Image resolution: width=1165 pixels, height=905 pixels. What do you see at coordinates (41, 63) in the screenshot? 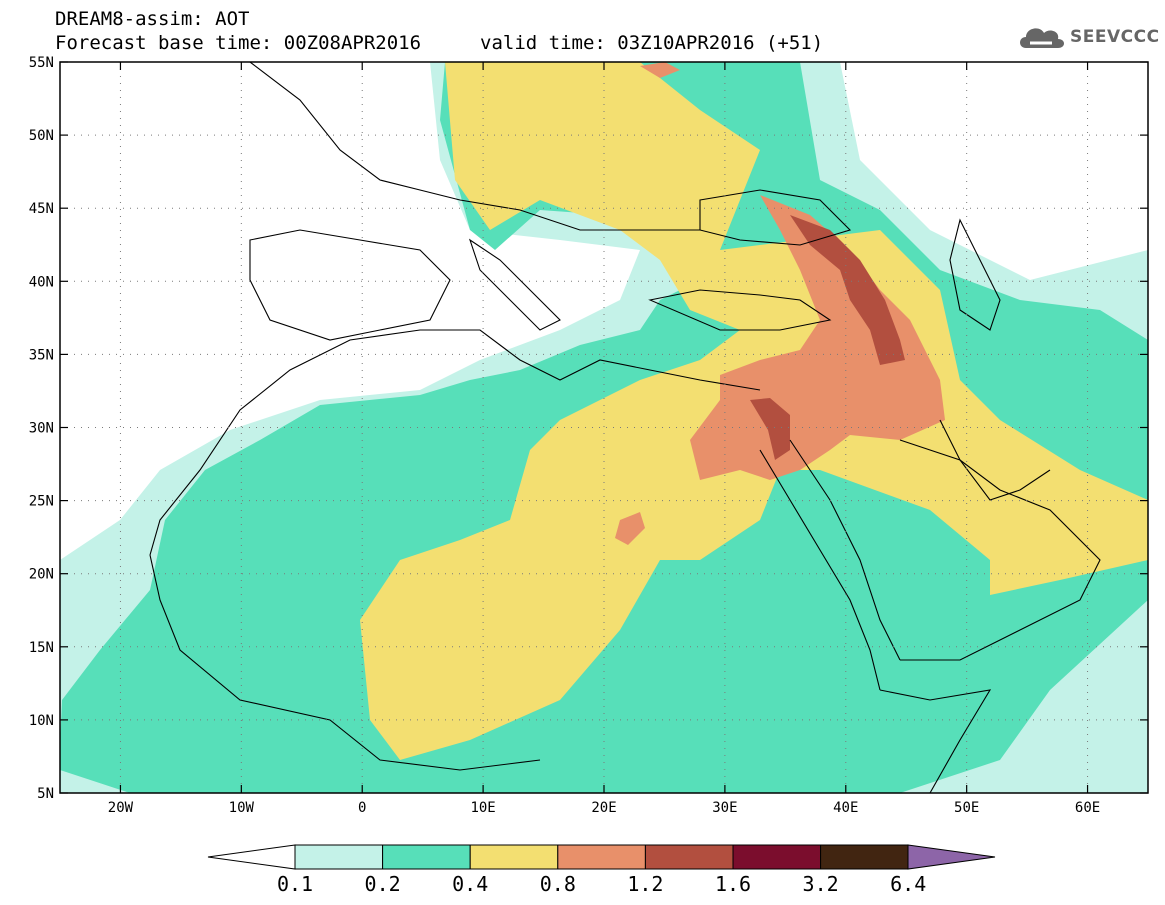
I see `lat-label: 55N` at bounding box center [41, 63].